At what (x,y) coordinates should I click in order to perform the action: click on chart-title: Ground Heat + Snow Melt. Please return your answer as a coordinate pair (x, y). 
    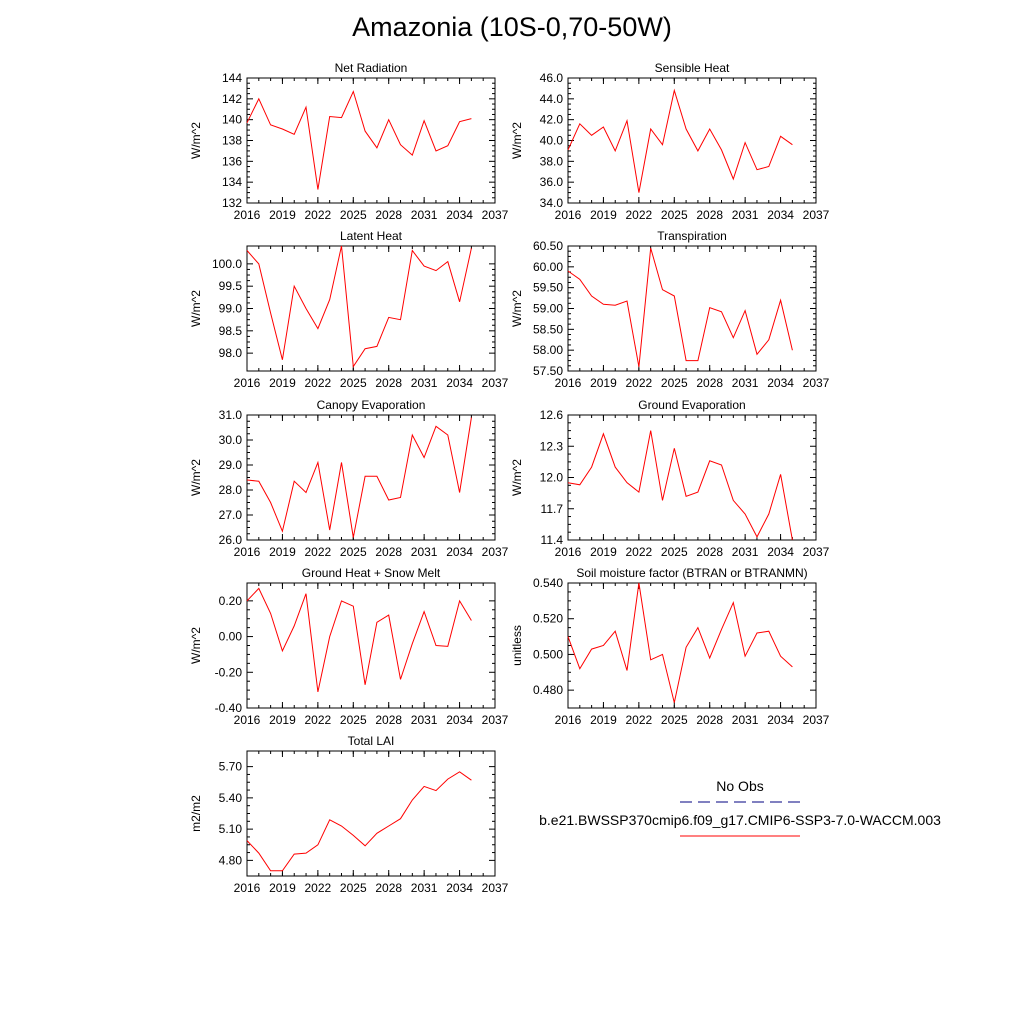
    Looking at the image, I should click on (371, 573).